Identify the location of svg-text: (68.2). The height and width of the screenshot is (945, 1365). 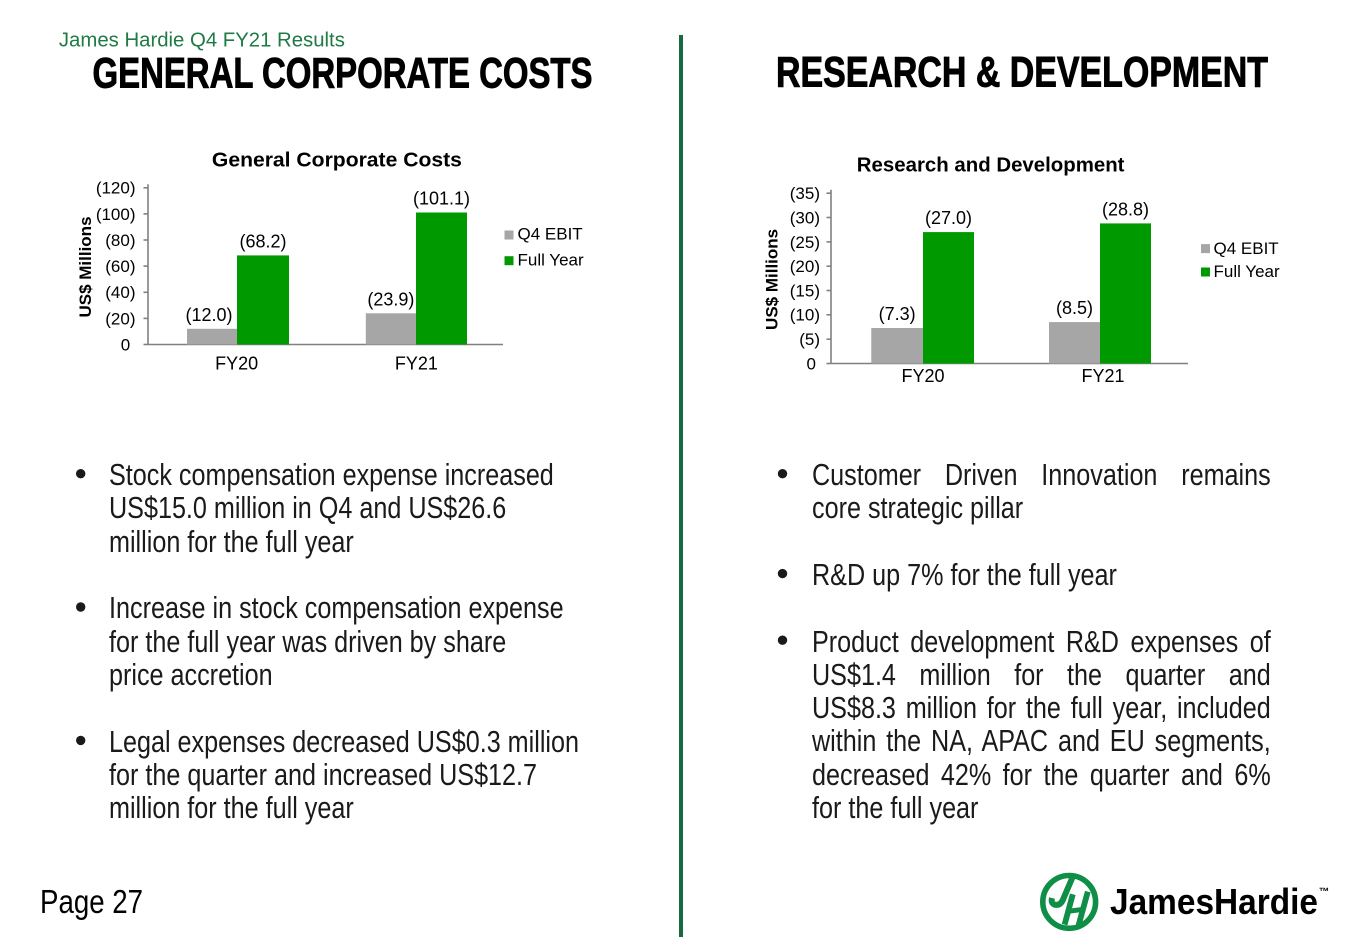
(262, 241).